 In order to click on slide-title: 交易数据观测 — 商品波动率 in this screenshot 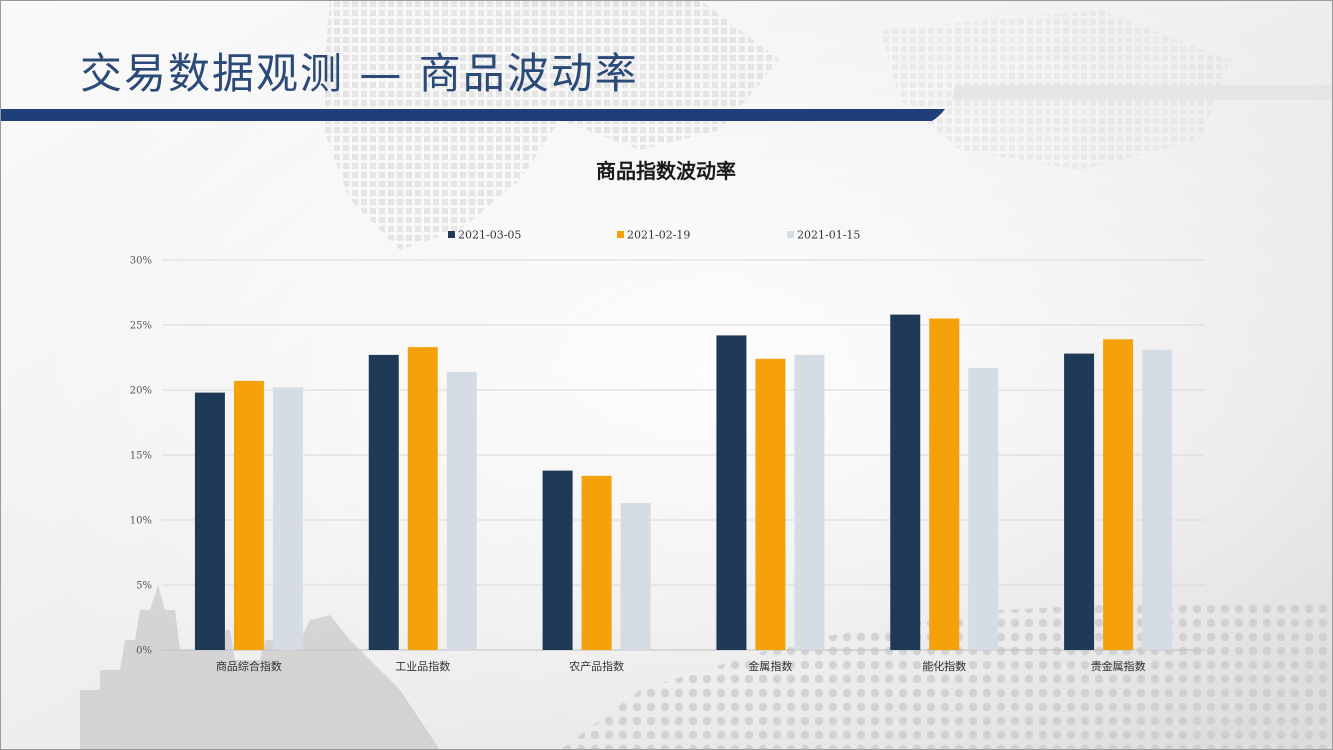, I will do `click(359, 73)`.